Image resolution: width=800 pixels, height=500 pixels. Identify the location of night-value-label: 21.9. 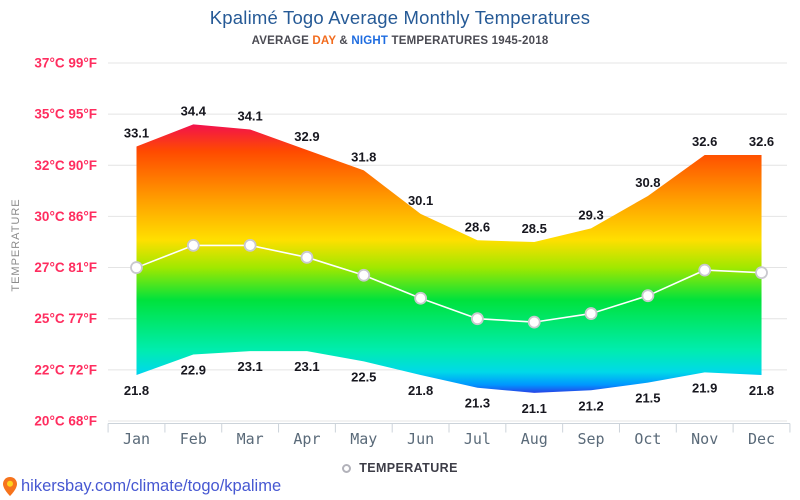
(704, 387).